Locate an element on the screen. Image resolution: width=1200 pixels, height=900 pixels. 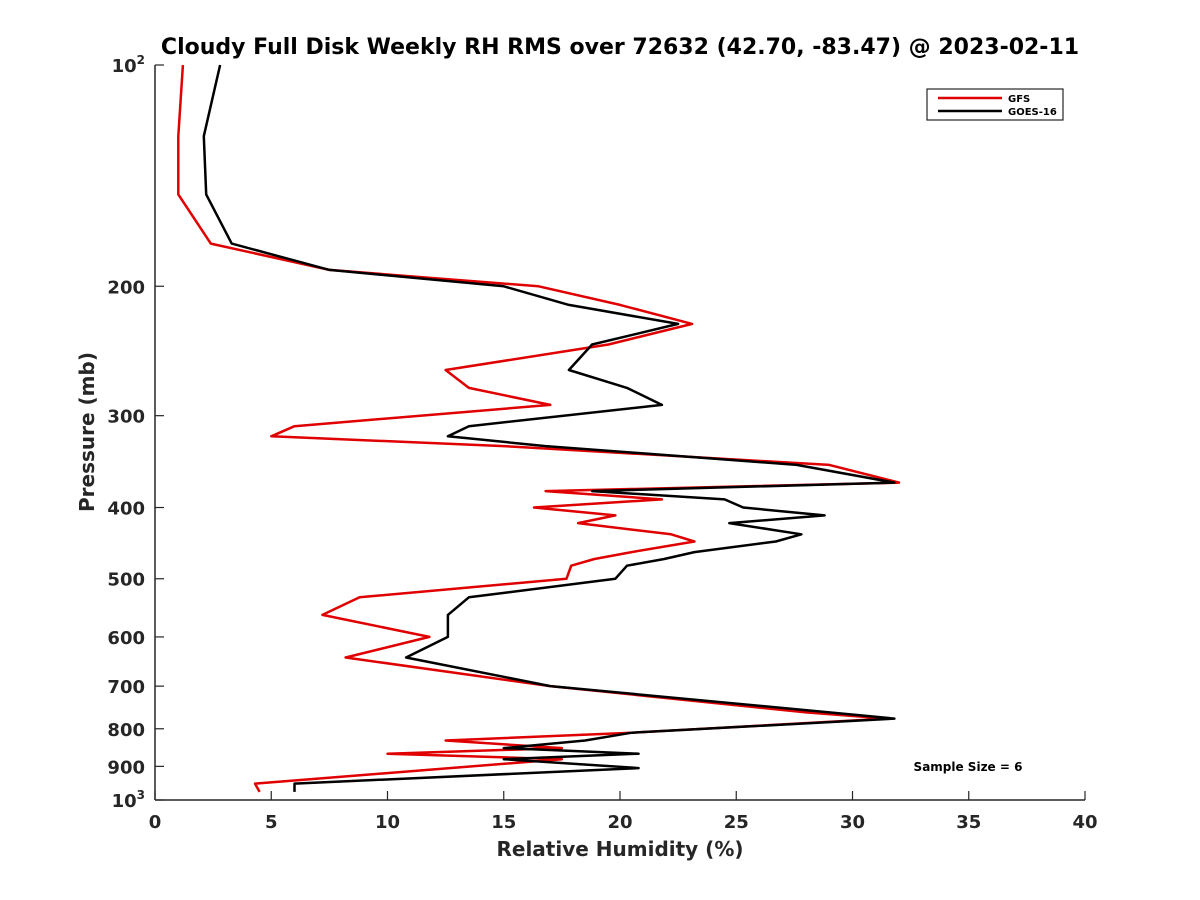
x-tick-label: 30 is located at coordinates (852, 822).